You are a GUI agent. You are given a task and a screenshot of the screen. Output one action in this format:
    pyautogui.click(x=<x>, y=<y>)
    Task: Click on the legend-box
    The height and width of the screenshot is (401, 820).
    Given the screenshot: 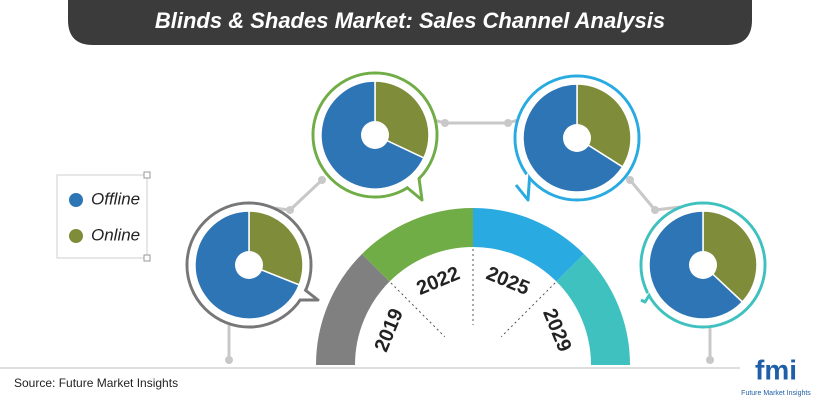 What is the action you would take?
    pyautogui.click(x=102, y=216)
    